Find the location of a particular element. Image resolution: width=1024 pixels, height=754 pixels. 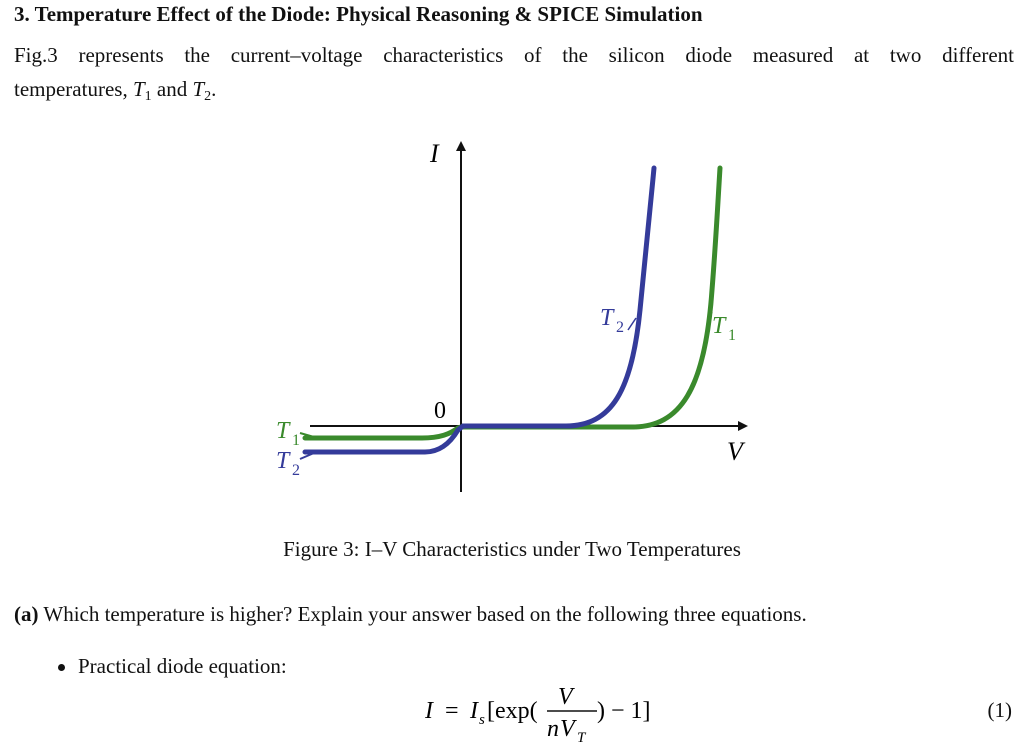

intro-line-2: temperatures, T1 and T2. is located at coordinates (115, 90).